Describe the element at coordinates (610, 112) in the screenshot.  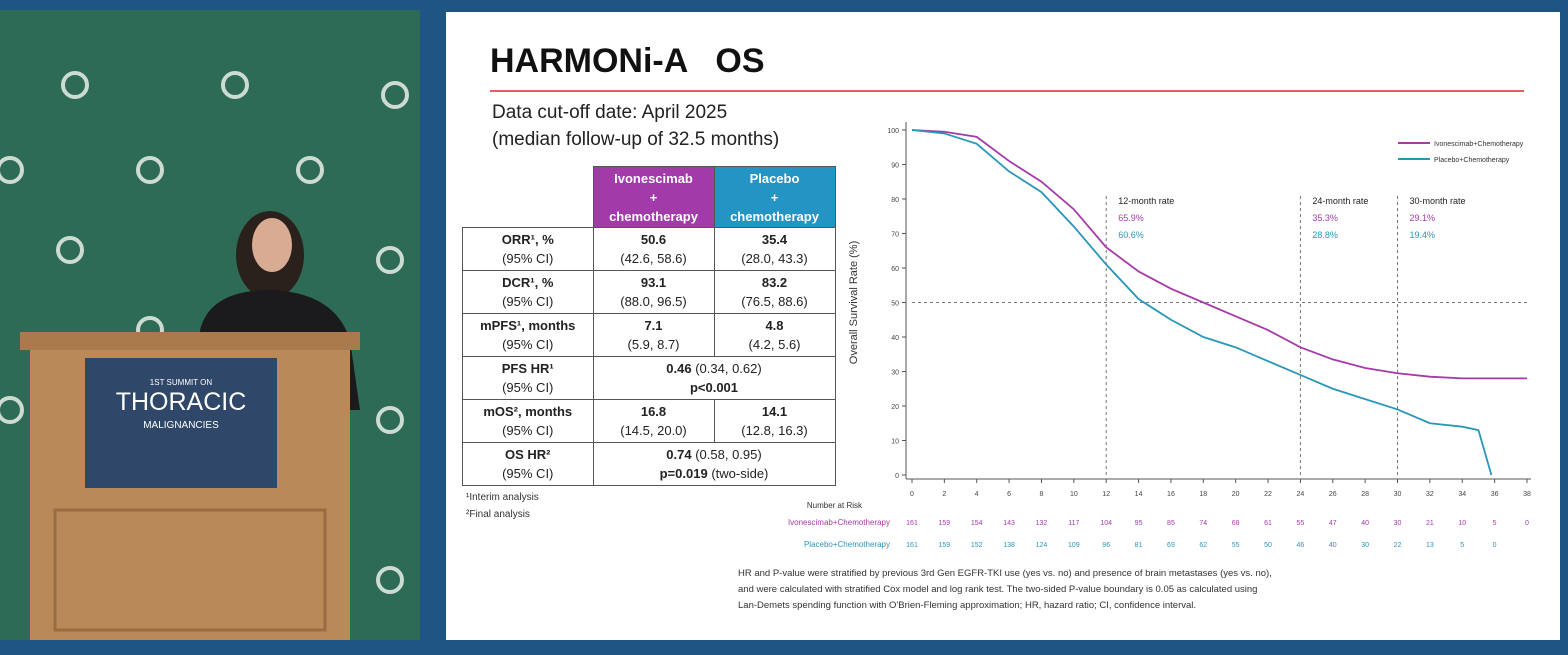
I see `subtitle: Data cut-off date: April 2025` at that location.